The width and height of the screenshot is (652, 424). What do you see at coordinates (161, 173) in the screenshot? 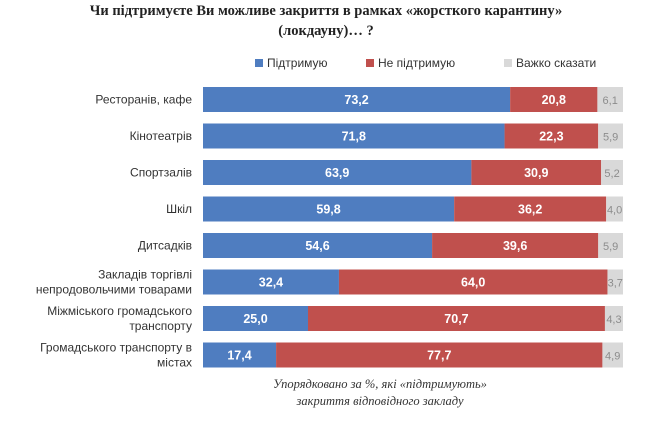
I see `category-label: Спортзалів` at bounding box center [161, 173].